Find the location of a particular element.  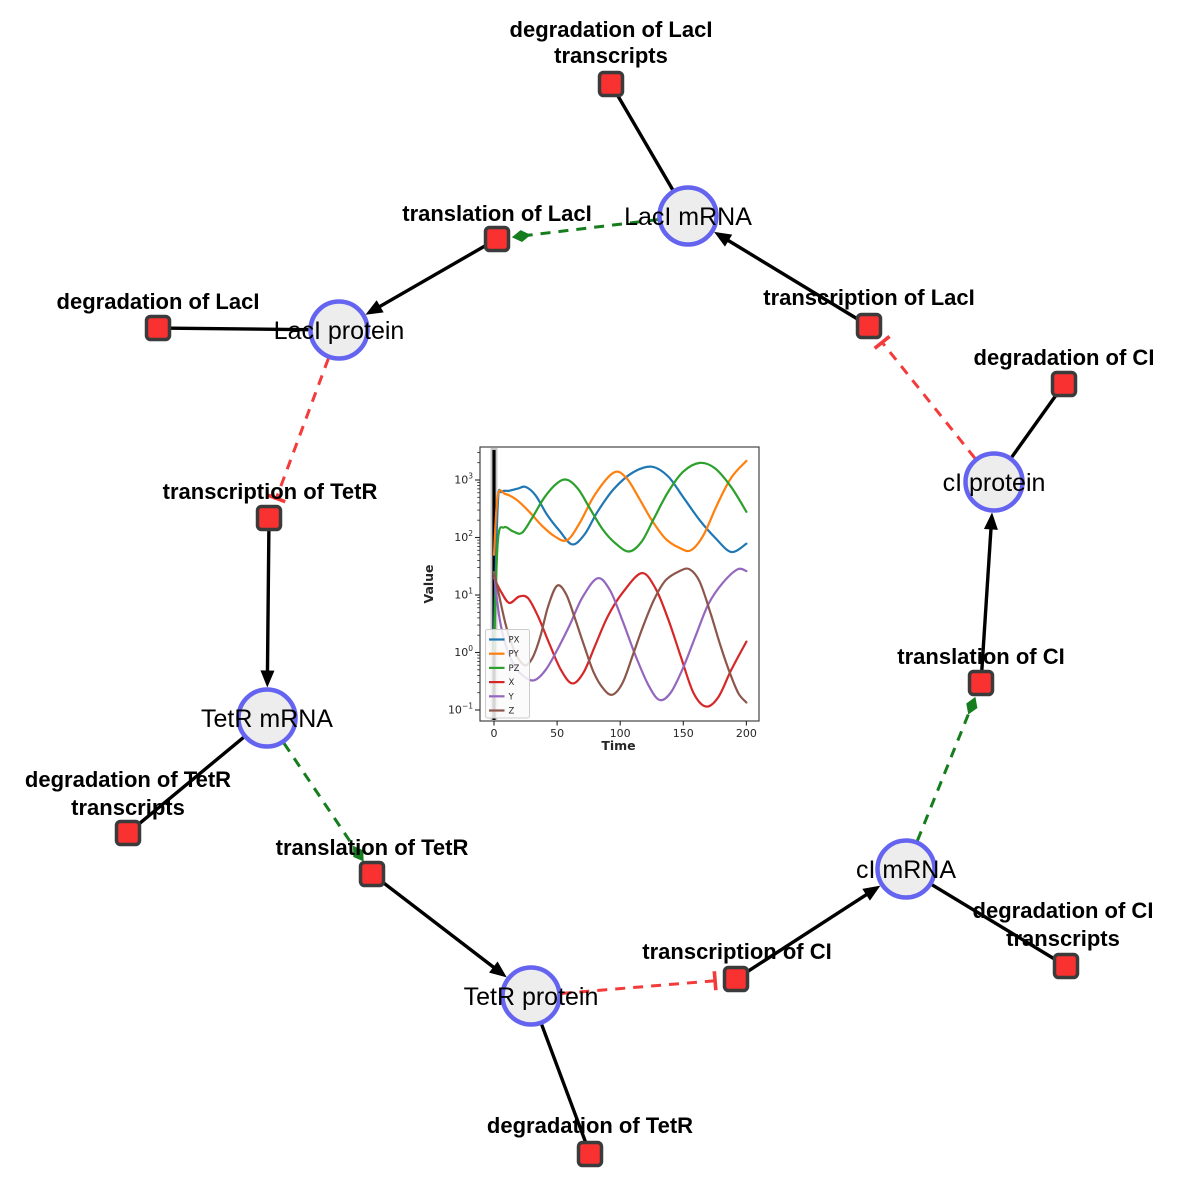

species-label-laci-mrna: LacI mRNA is located at coordinates (688, 217).